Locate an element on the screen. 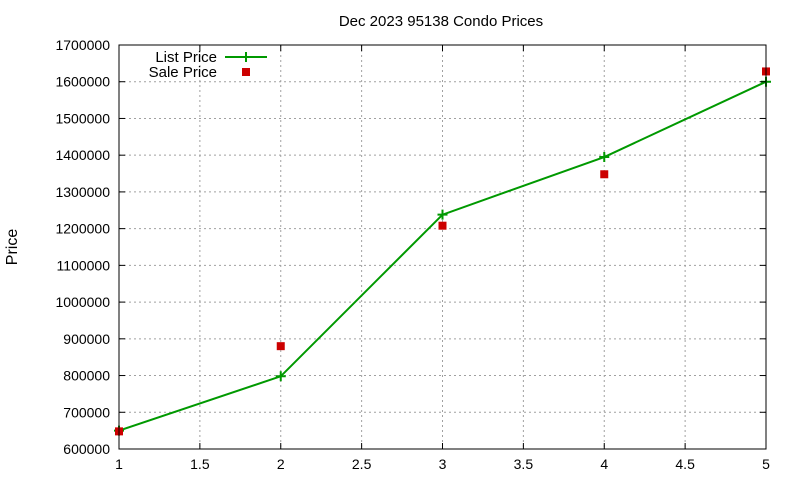 This screenshot has height=480, width=800. y-tick-label: 1300000 is located at coordinates (82, 192).